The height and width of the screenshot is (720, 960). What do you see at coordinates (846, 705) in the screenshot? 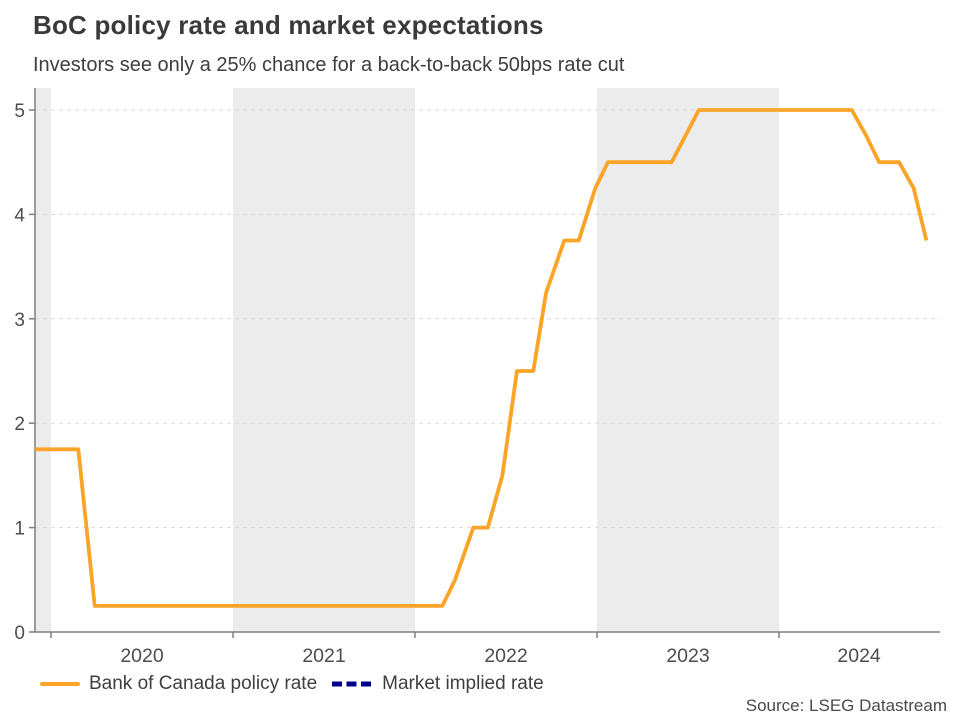
I see `source-credit: Source: LSEG Datastream` at bounding box center [846, 705].